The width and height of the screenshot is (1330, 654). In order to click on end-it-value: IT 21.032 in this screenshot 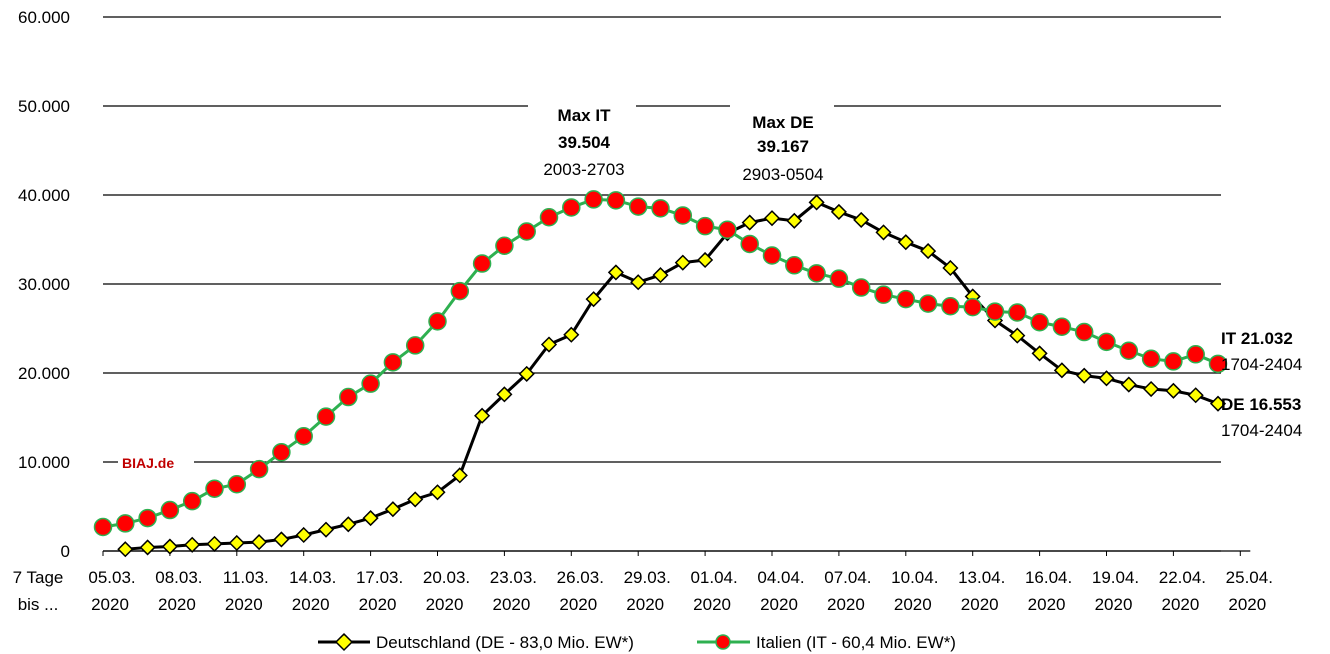, I will do `click(1257, 338)`.